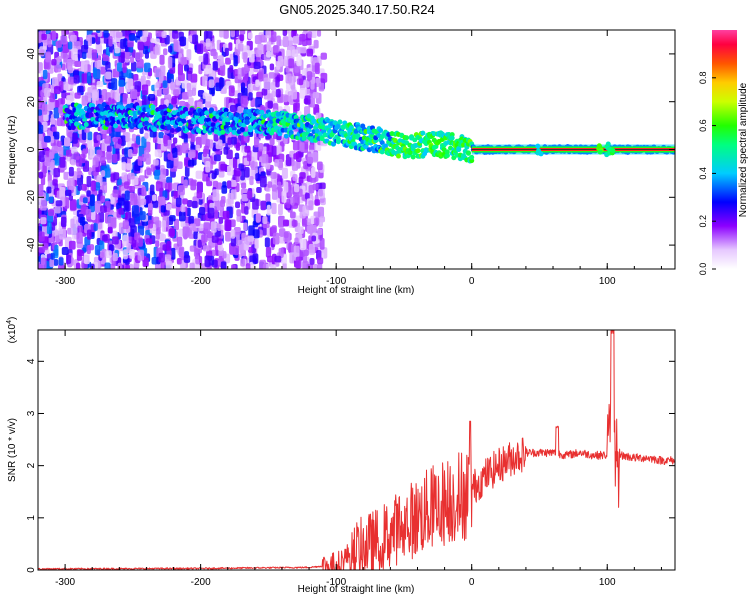  Describe the element at coordinates (31, 149) in the screenshot. I see `y-tick-label: 0` at that location.